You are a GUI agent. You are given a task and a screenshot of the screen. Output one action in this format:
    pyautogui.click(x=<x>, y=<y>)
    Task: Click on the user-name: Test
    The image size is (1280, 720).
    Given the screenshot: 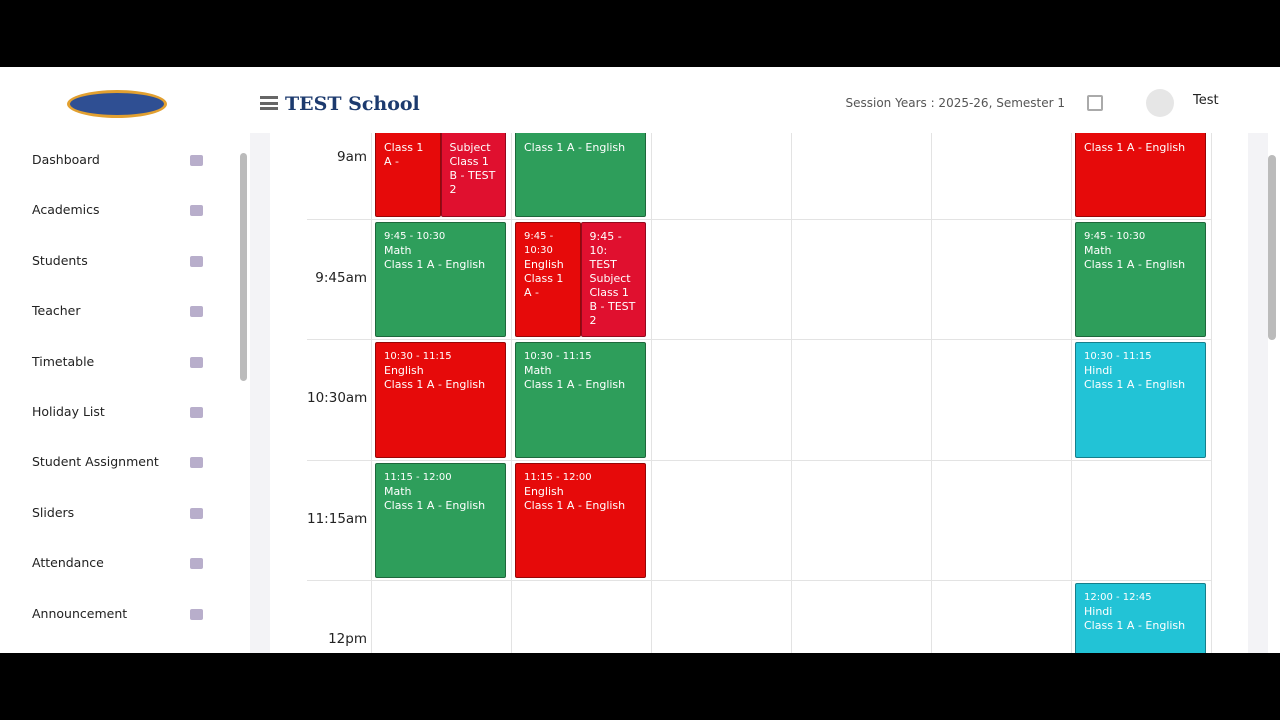 What is the action you would take?
    pyautogui.click(x=1206, y=100)
    